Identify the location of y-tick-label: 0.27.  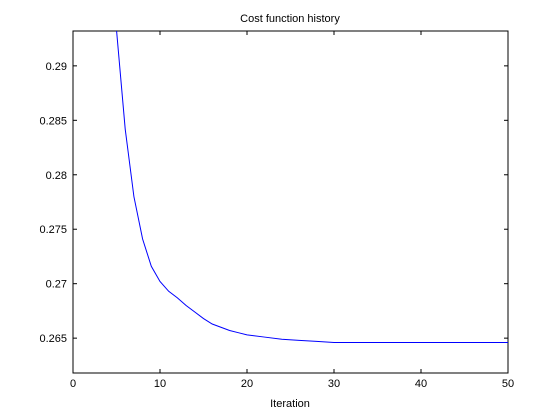
(56, 285).